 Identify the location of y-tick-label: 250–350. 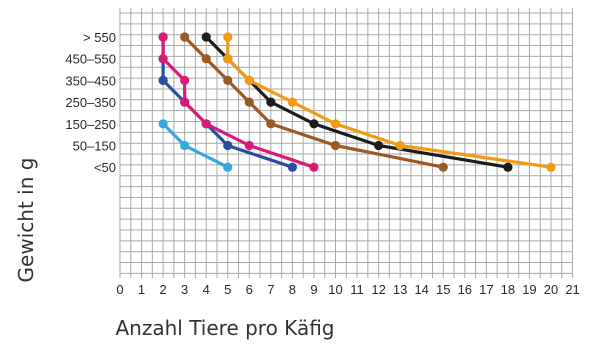
(90, 102).